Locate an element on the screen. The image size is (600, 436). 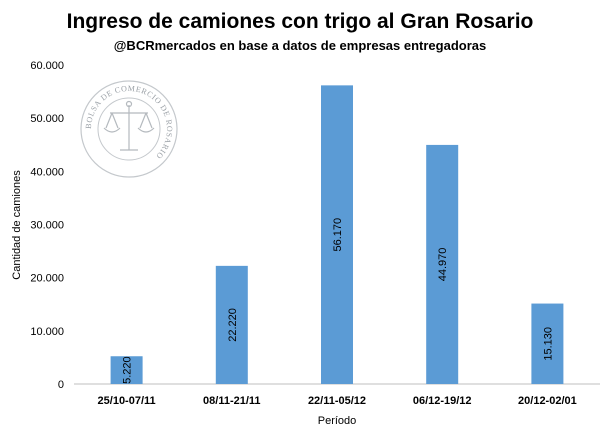
x-tick-label: 22/11-05/12 is located at coordinates (337, 401).